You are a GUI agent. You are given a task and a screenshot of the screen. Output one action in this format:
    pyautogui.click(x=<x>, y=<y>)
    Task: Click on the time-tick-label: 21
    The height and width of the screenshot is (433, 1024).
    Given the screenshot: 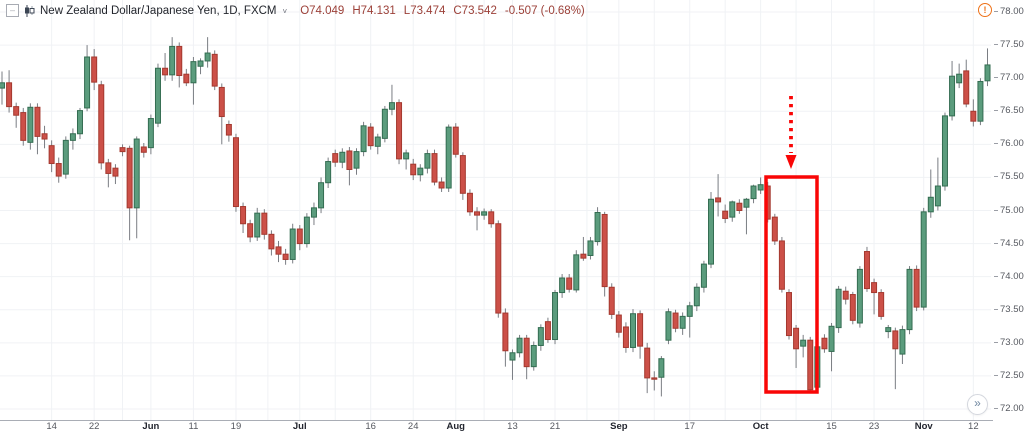 What is the action you would take?
    pyautogui.click(x=555, y=426)
    